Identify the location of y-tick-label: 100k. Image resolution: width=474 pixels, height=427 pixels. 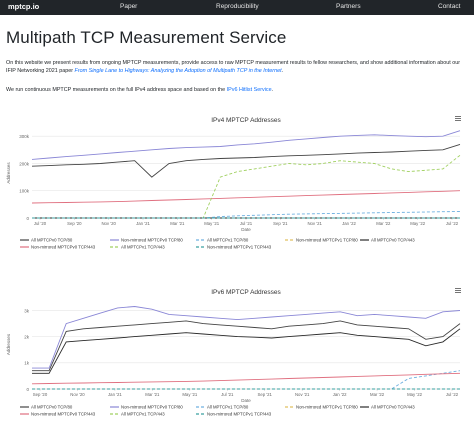
(24, 191).